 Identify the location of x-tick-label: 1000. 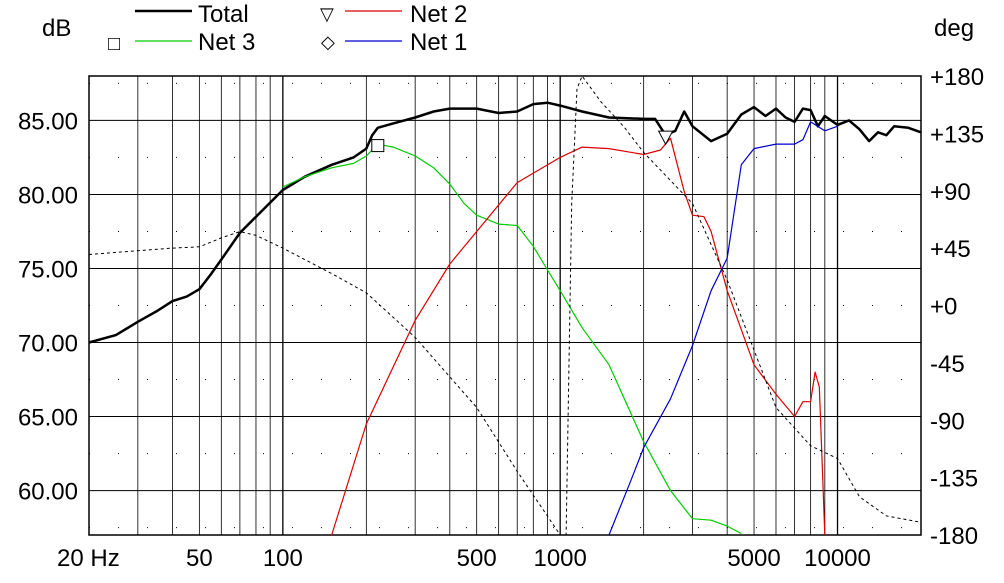
(559, 558).